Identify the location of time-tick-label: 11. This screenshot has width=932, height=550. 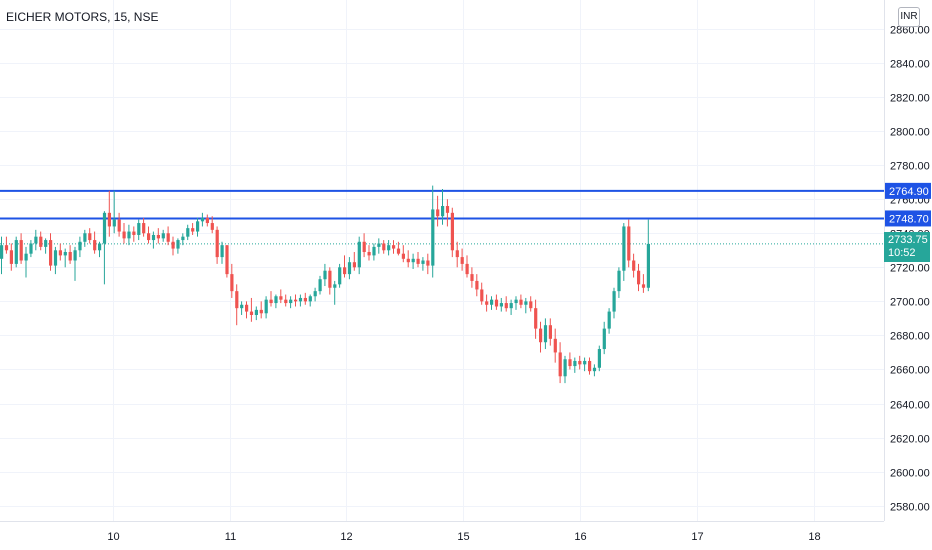
(230, 537).